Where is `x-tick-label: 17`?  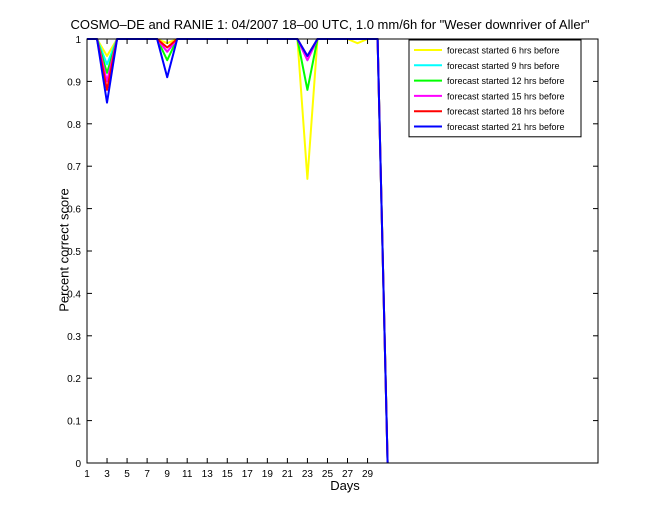
x-tick-label: 17 is located at coordinates (248, 474).